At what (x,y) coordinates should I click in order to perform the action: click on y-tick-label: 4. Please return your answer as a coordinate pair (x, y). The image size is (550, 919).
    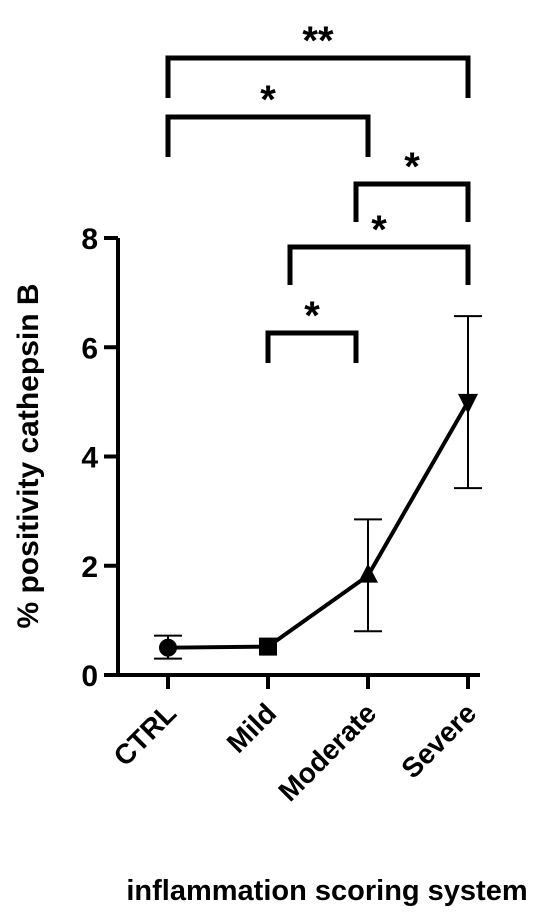
    Looking at the image, I should click on (89, 458).